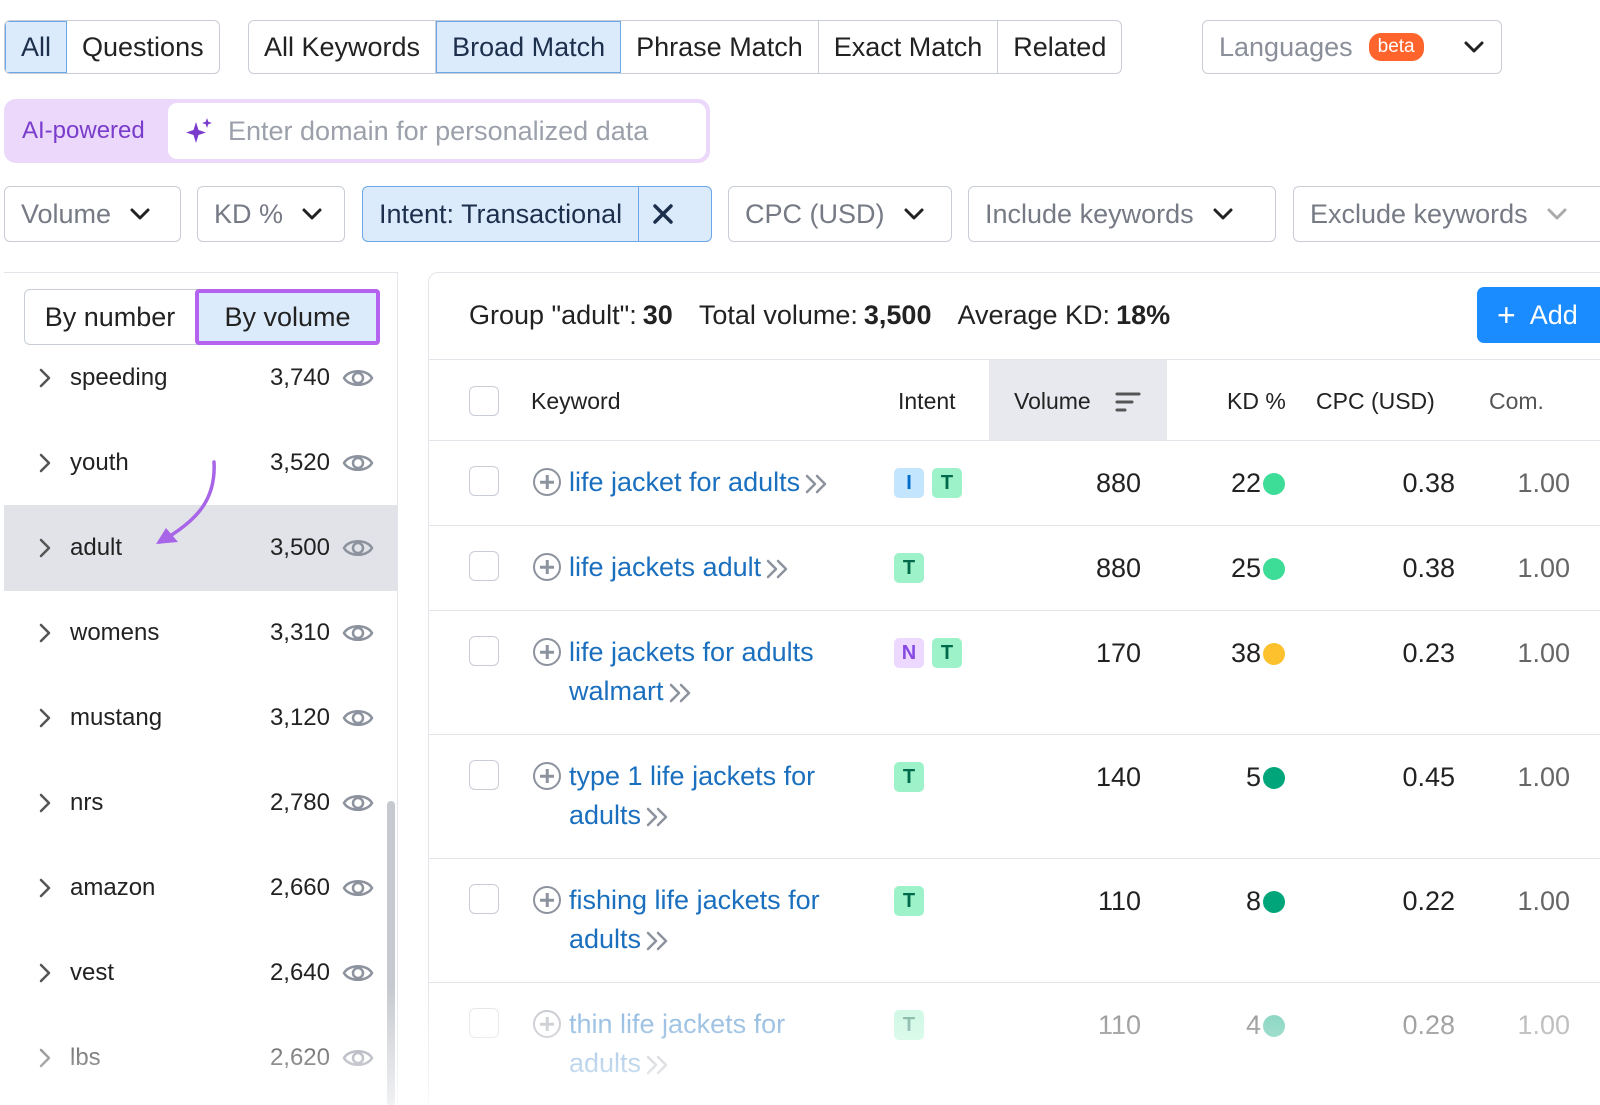  Describe the element at coordinates (1060, 46) in the screenshot. I see `tab-related: Related` at that location.